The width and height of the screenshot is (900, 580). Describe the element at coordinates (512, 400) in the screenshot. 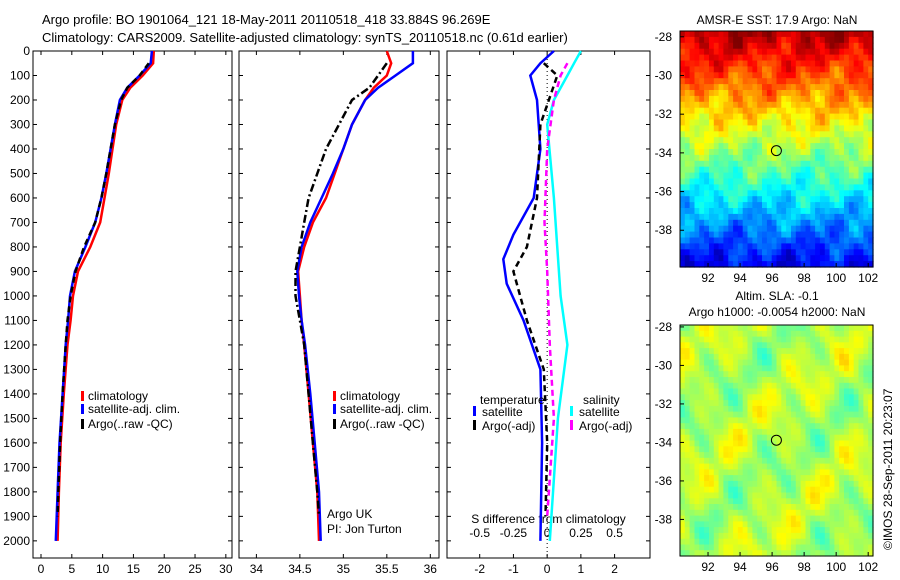

I see `legend-title: temperature` at that location.